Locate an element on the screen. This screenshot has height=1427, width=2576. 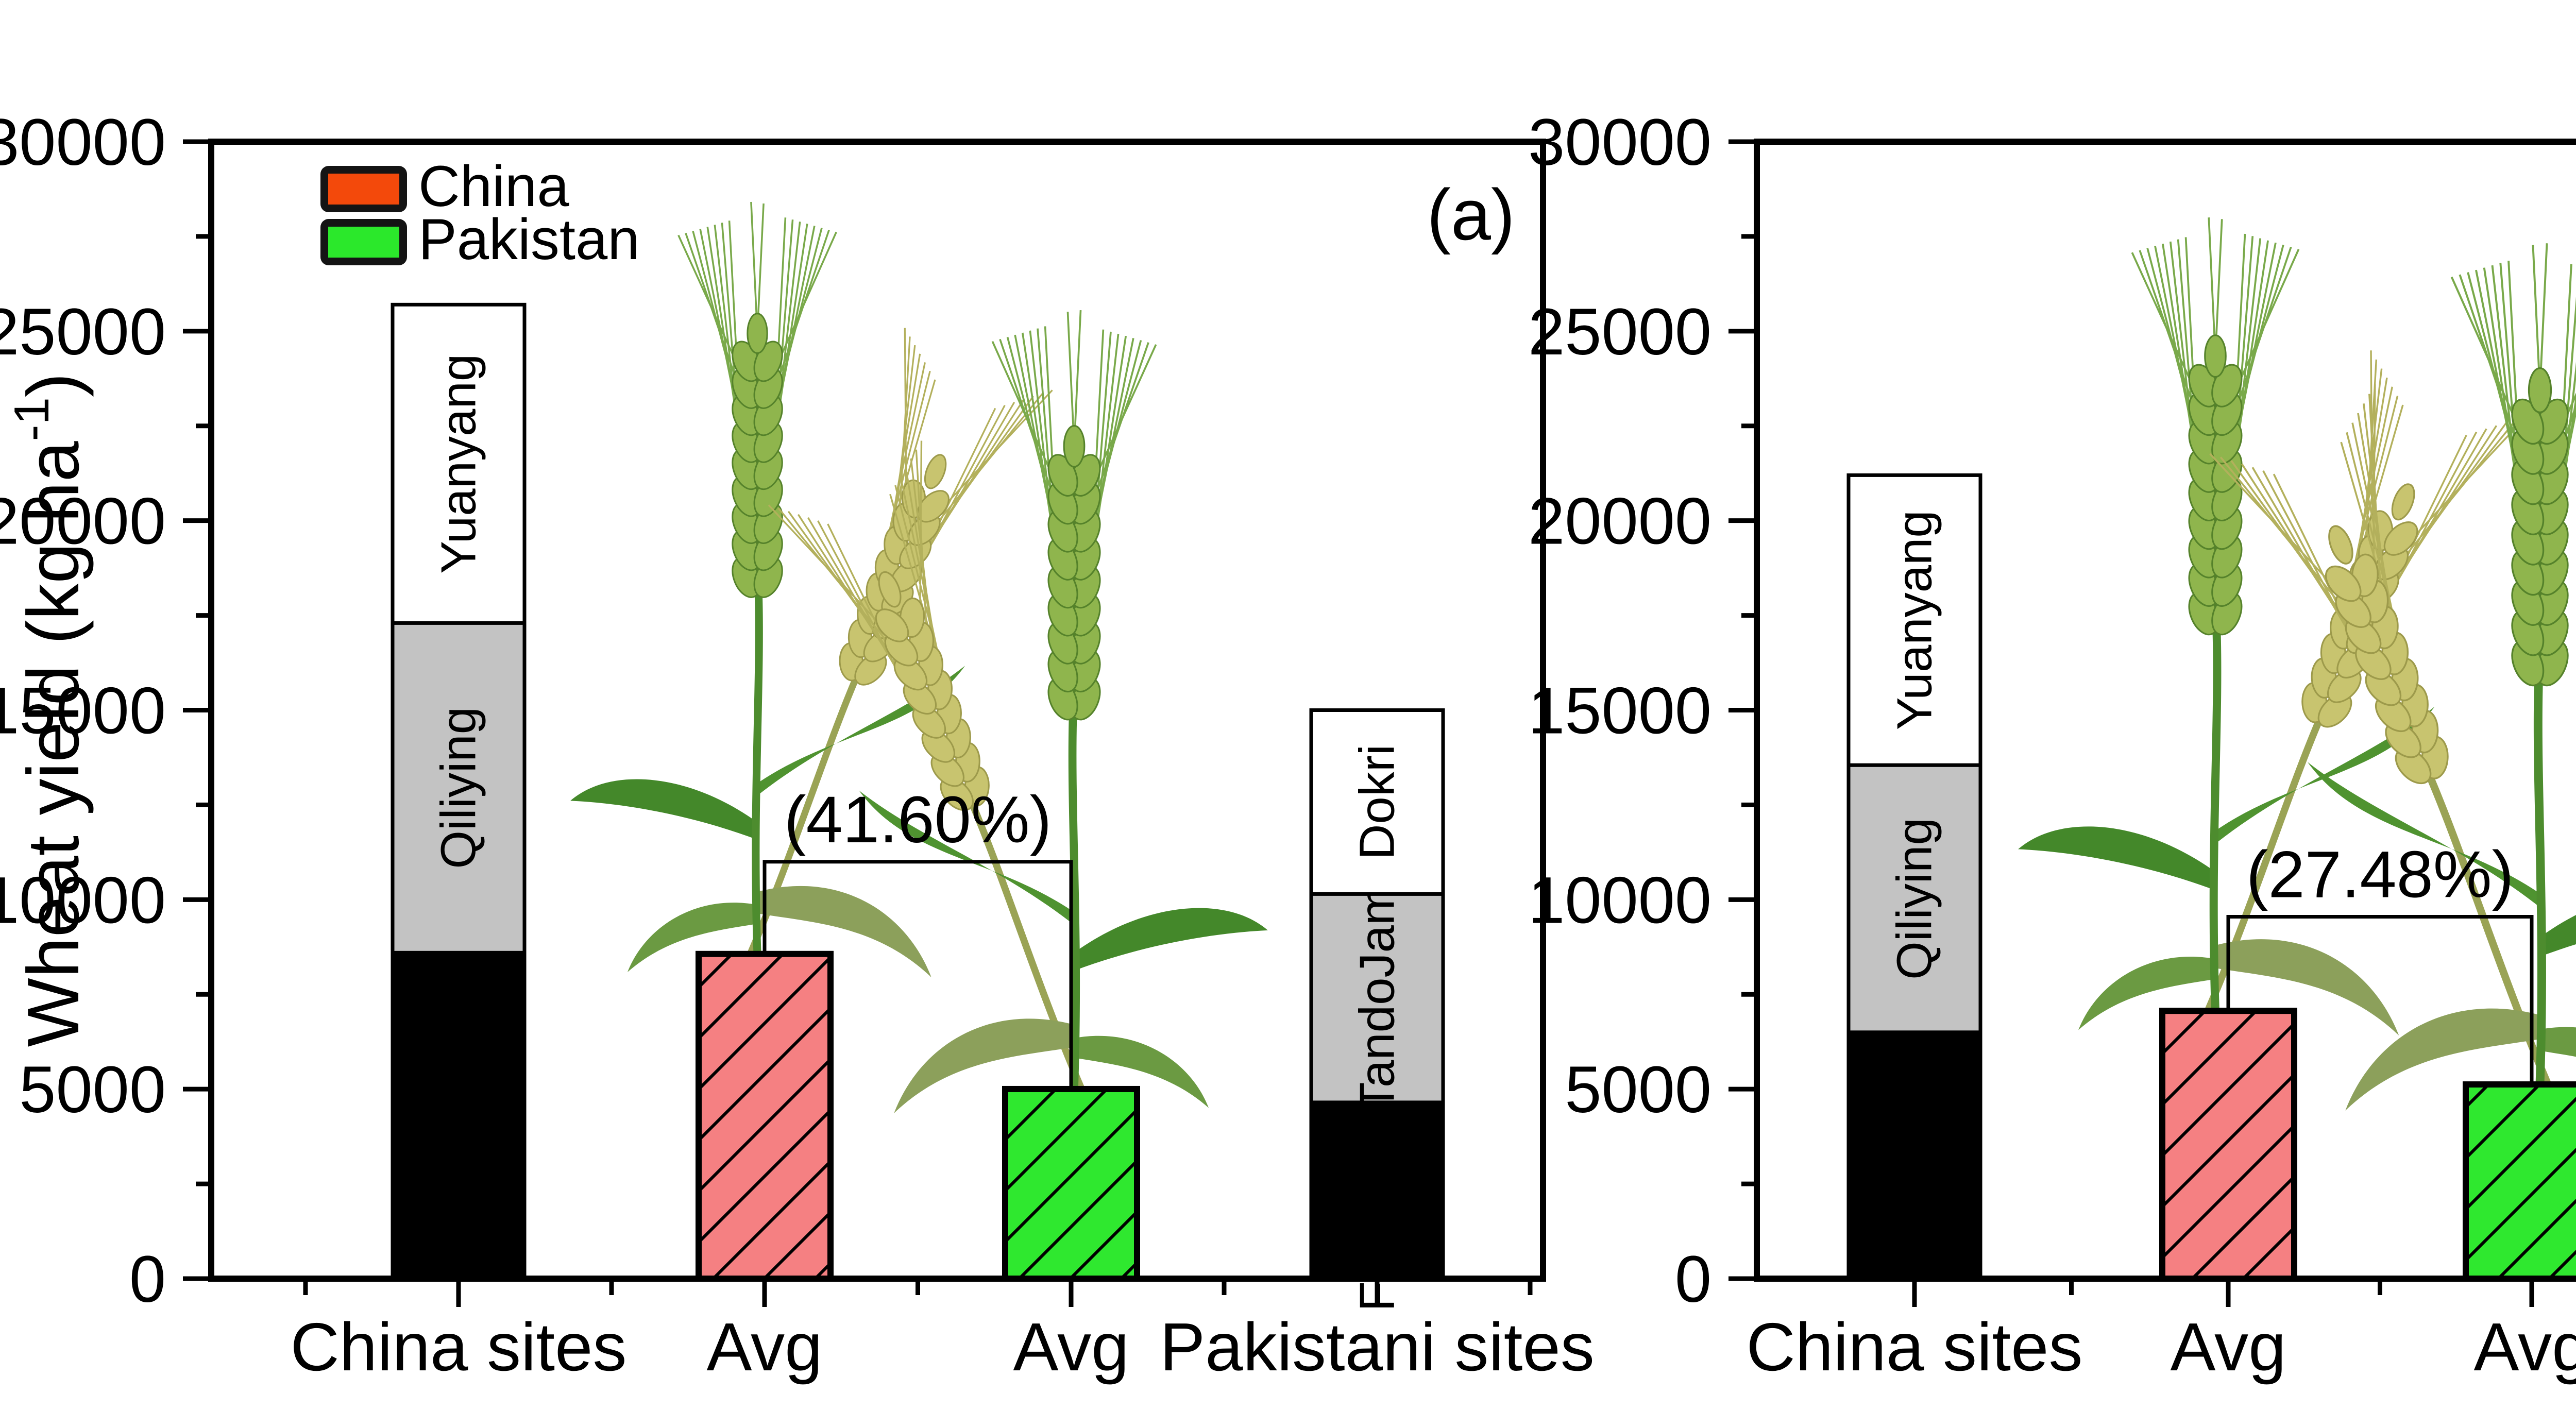
legend-label: China is located at coordinates (493, 186).